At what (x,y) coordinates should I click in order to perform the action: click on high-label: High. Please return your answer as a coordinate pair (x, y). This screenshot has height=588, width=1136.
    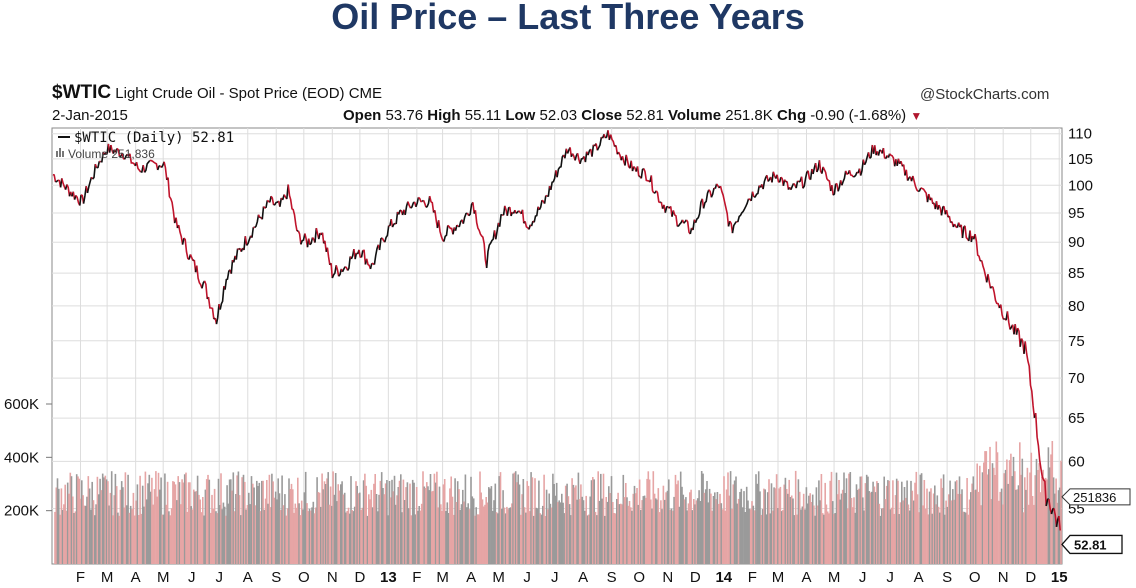
    Looking at the image, I should click on (444, 115).